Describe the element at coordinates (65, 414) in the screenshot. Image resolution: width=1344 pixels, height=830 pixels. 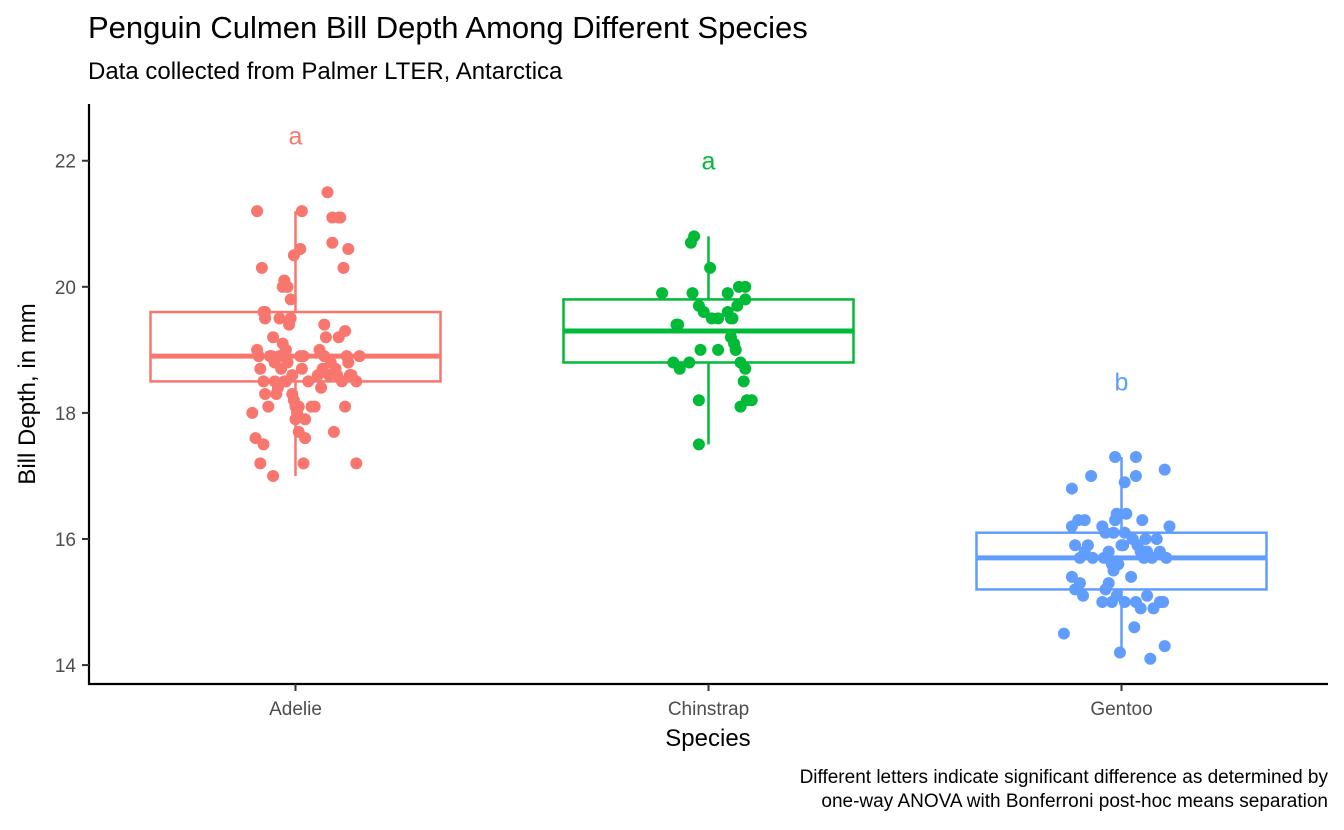
I see `y-tick-label: 18` at that location.